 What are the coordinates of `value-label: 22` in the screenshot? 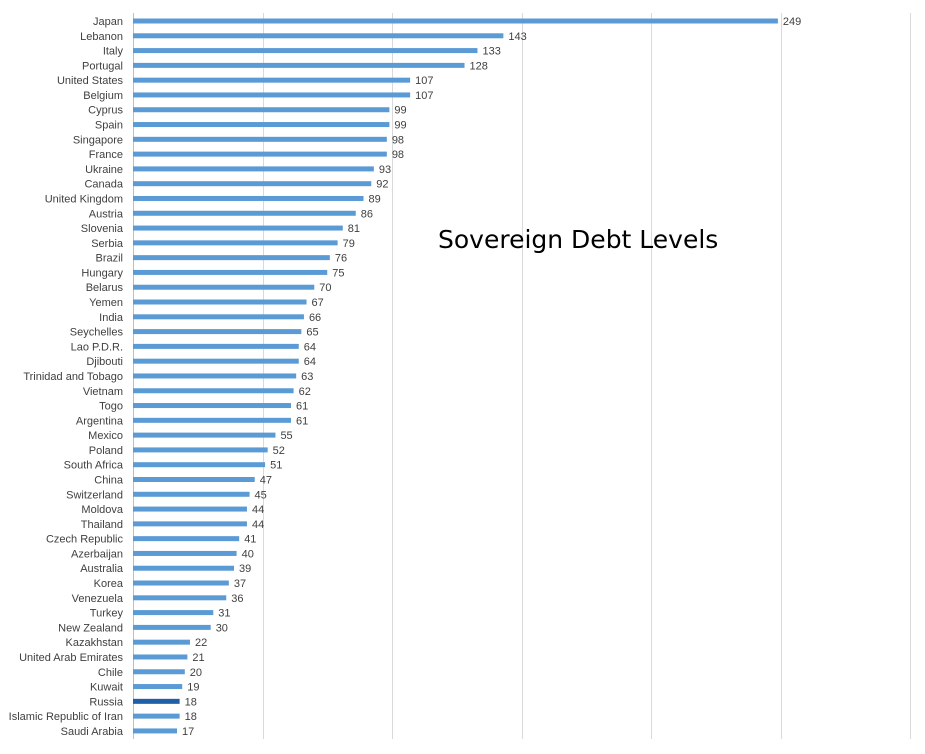 It's located at (201, 643).